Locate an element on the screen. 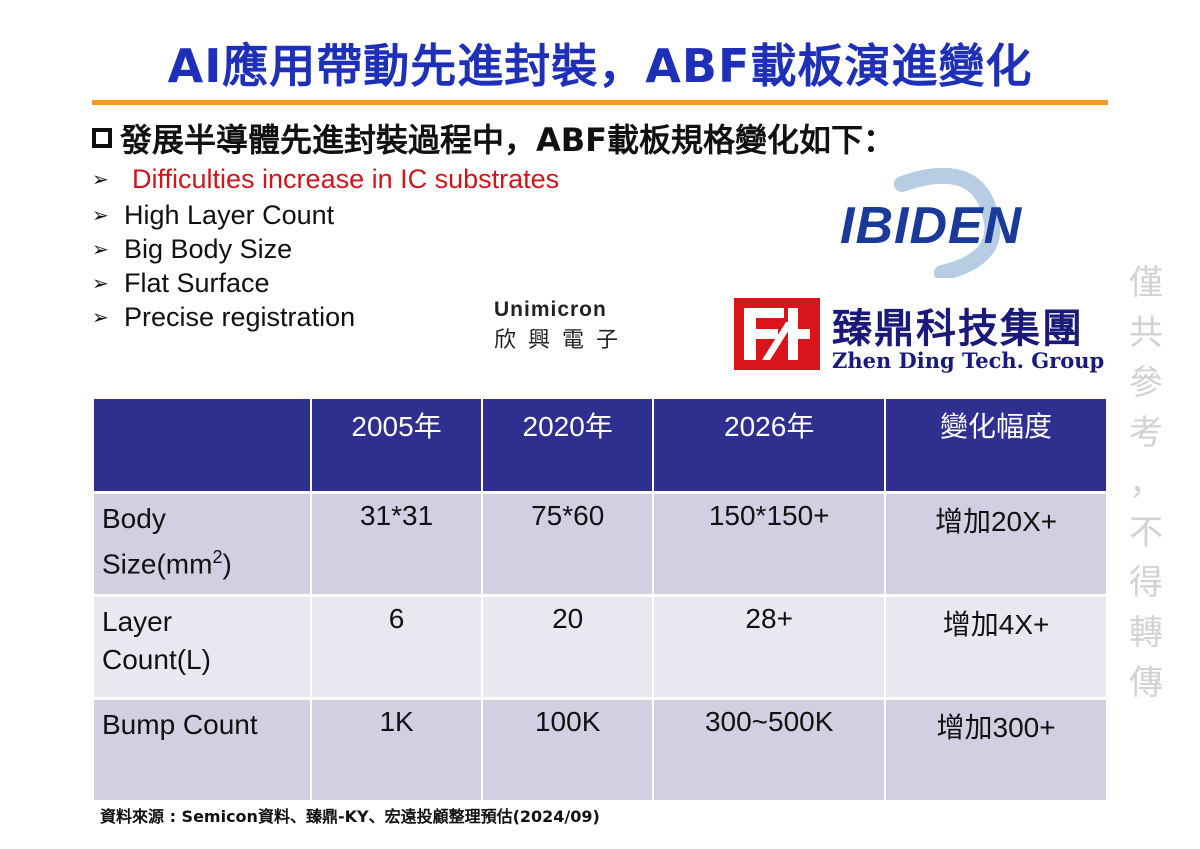 Image resolution: width=1200 pixels, height=849 pixels. table-header-row: 2005年 2020年 2026年 變化幅度 is located at coordinates (600, 445).